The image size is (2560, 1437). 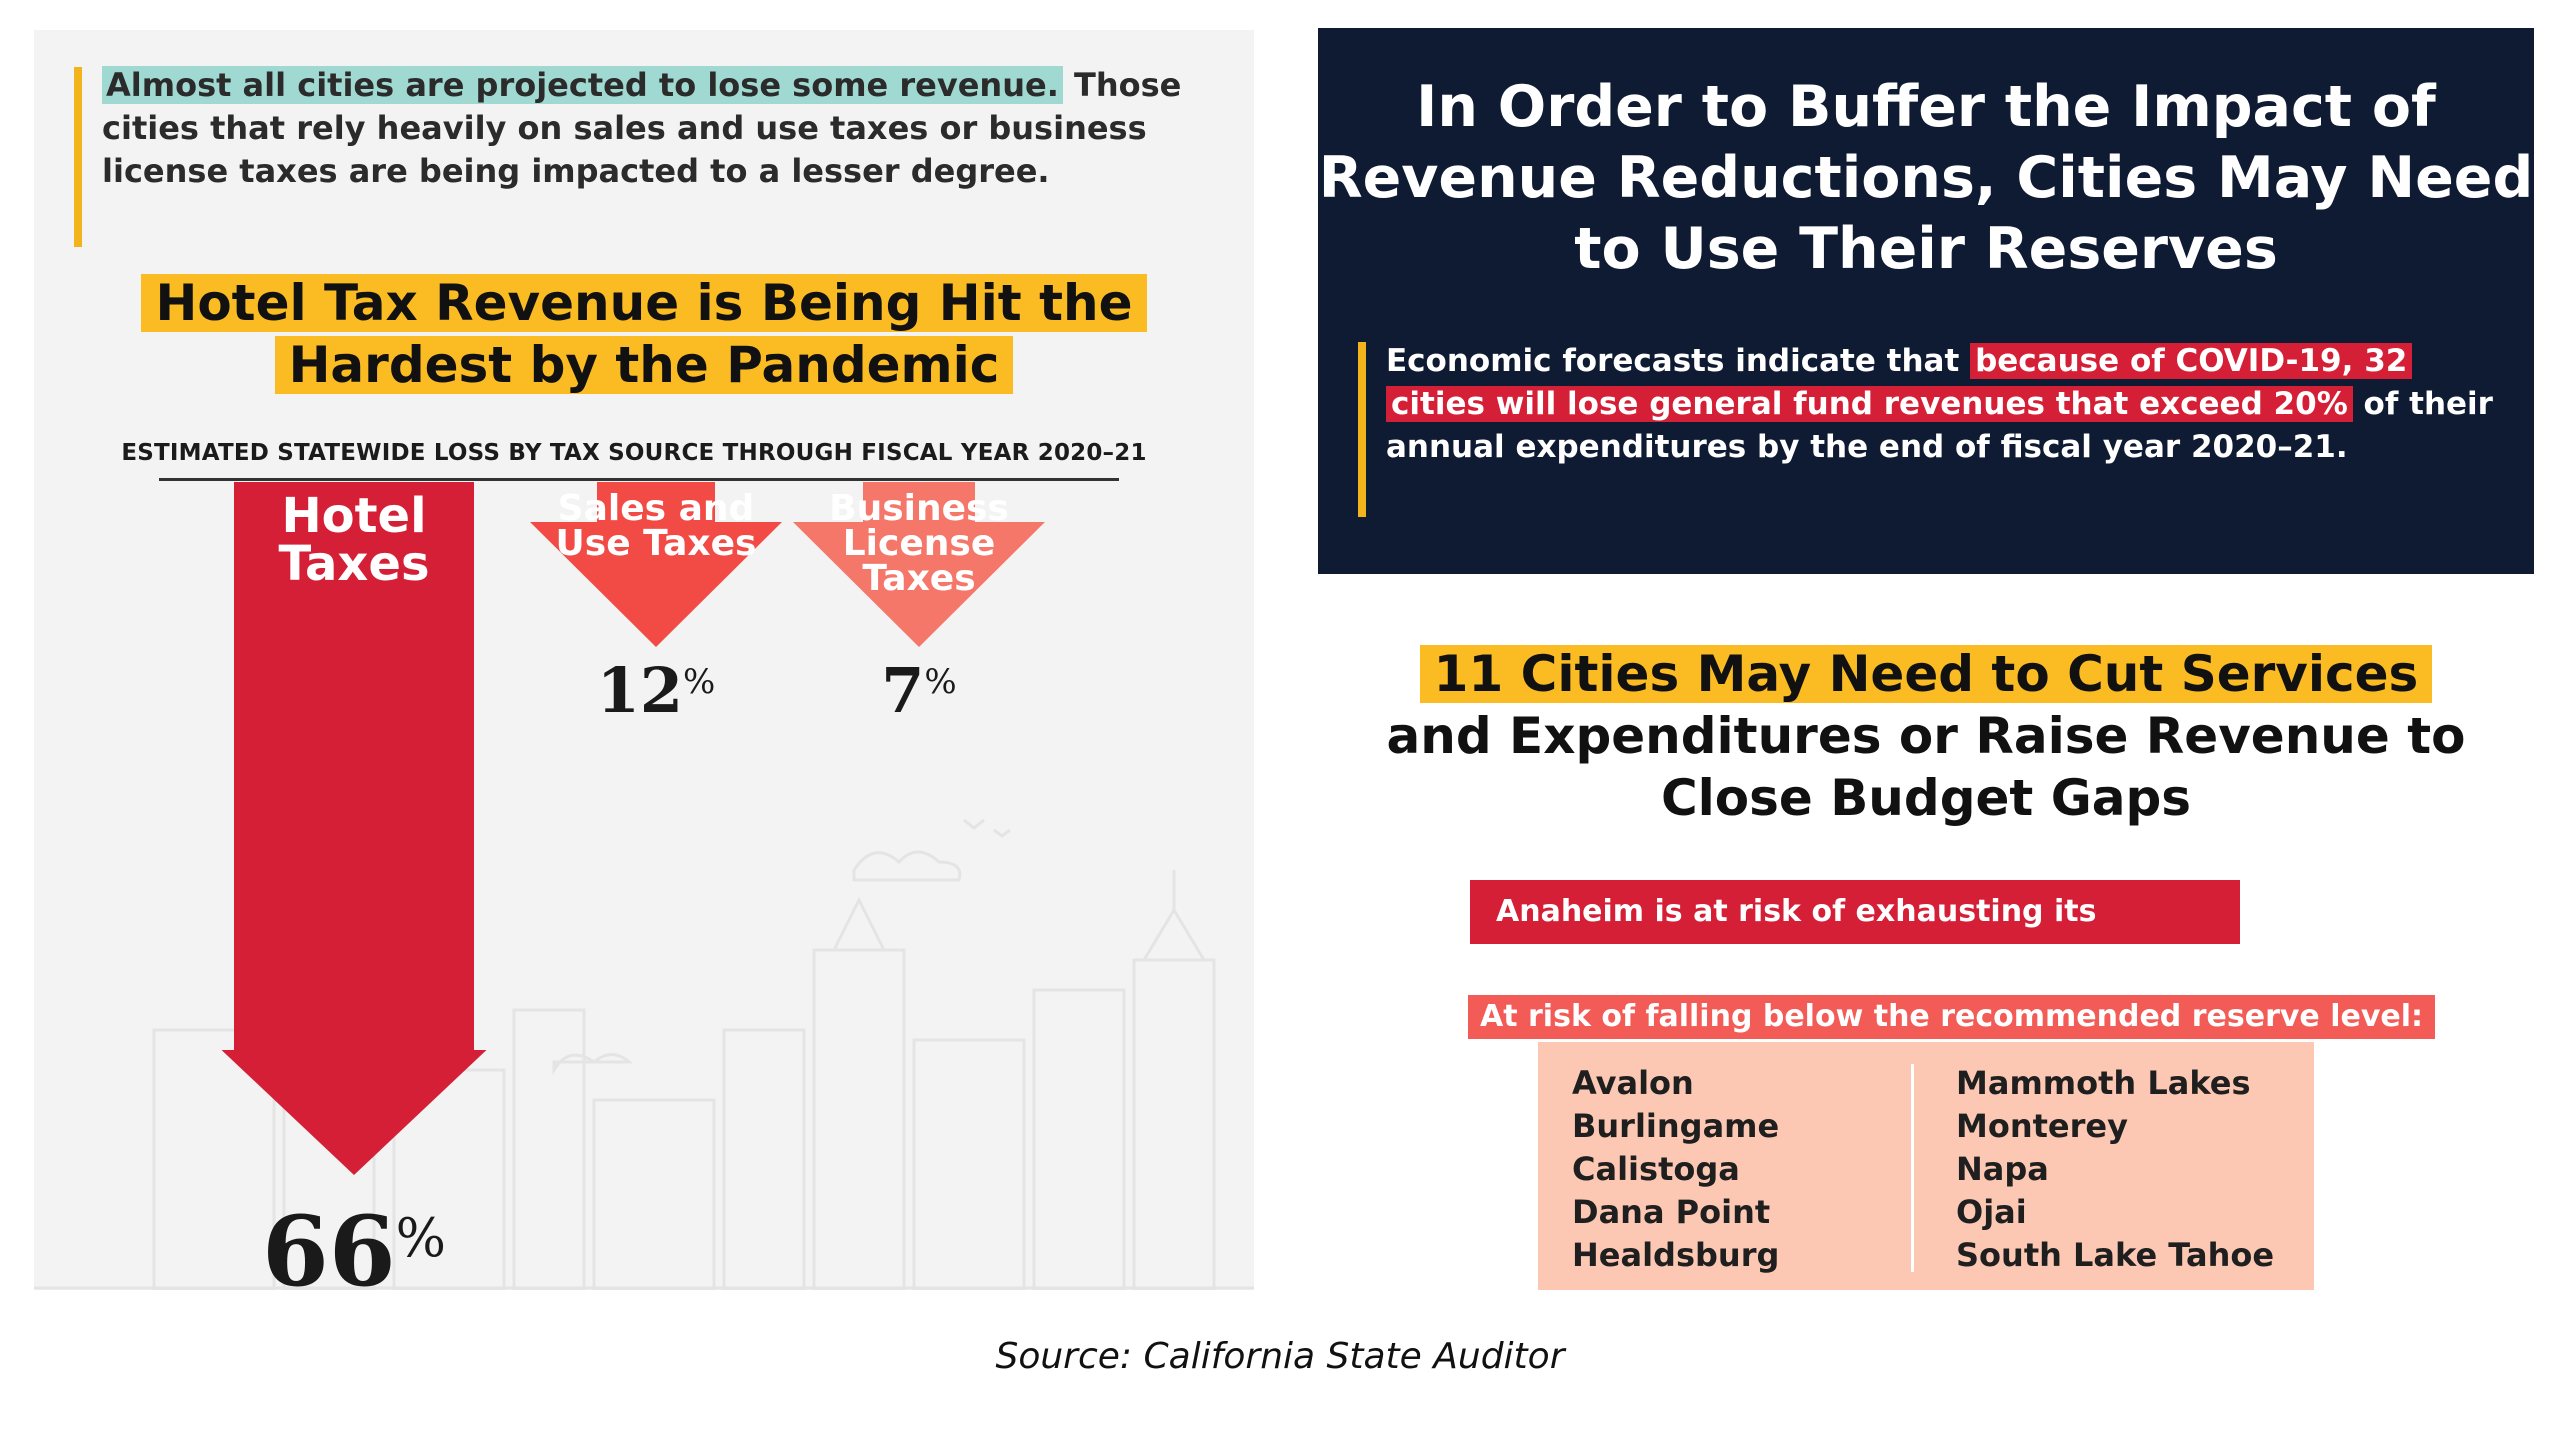 What do you see at coordinates (1656, 1169) in the screenshot?
I see `list-item: Calistoga` at bounding box center [1656, 1169].